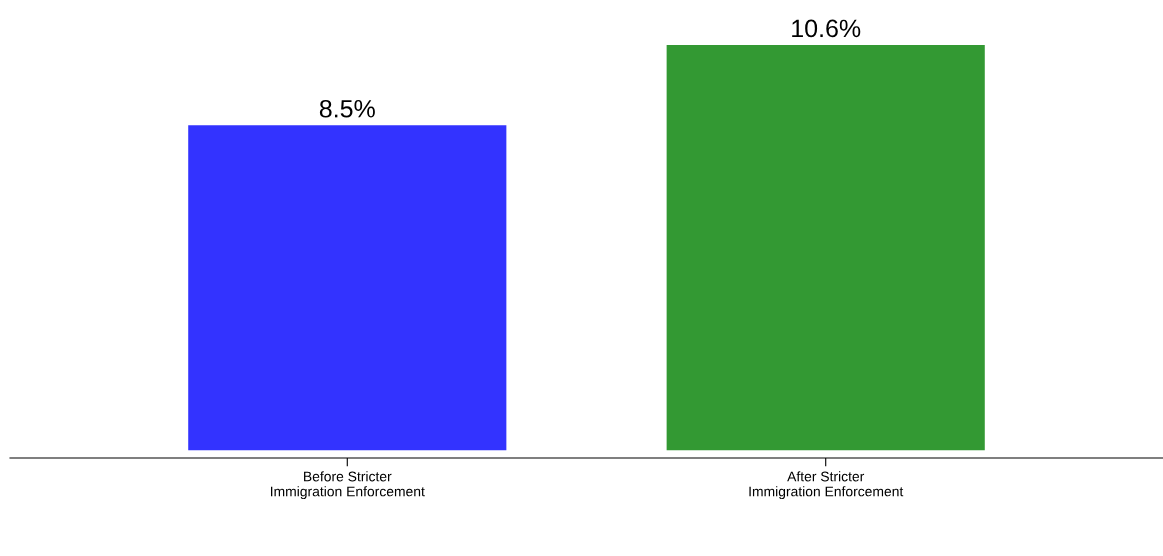 Image resolution: width=1163 pixels, height=556 pixels. I want to click on x-tick-label: After Stricter Immigration Enforcement, so click(826, 485).